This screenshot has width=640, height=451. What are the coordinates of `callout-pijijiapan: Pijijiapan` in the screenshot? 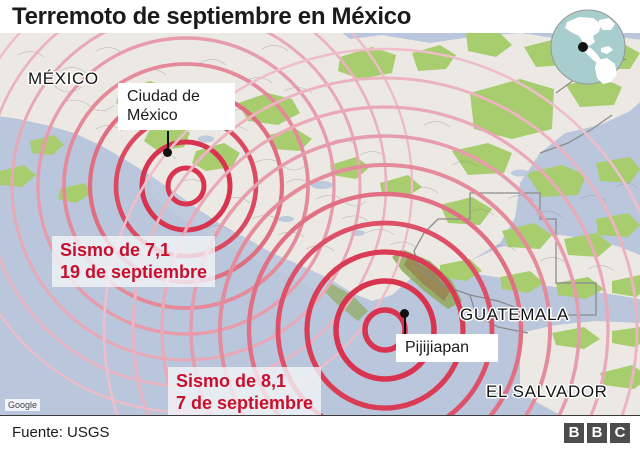 It's located at (447, 348).